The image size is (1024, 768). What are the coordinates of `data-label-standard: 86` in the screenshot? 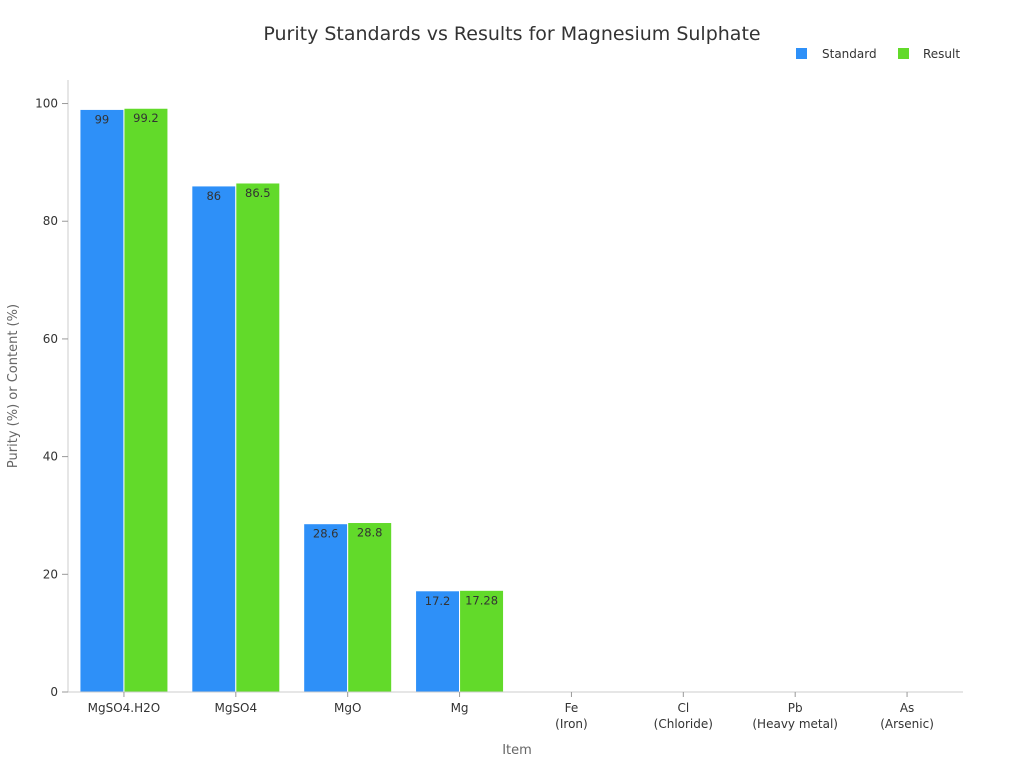 It's located at (213, 196).